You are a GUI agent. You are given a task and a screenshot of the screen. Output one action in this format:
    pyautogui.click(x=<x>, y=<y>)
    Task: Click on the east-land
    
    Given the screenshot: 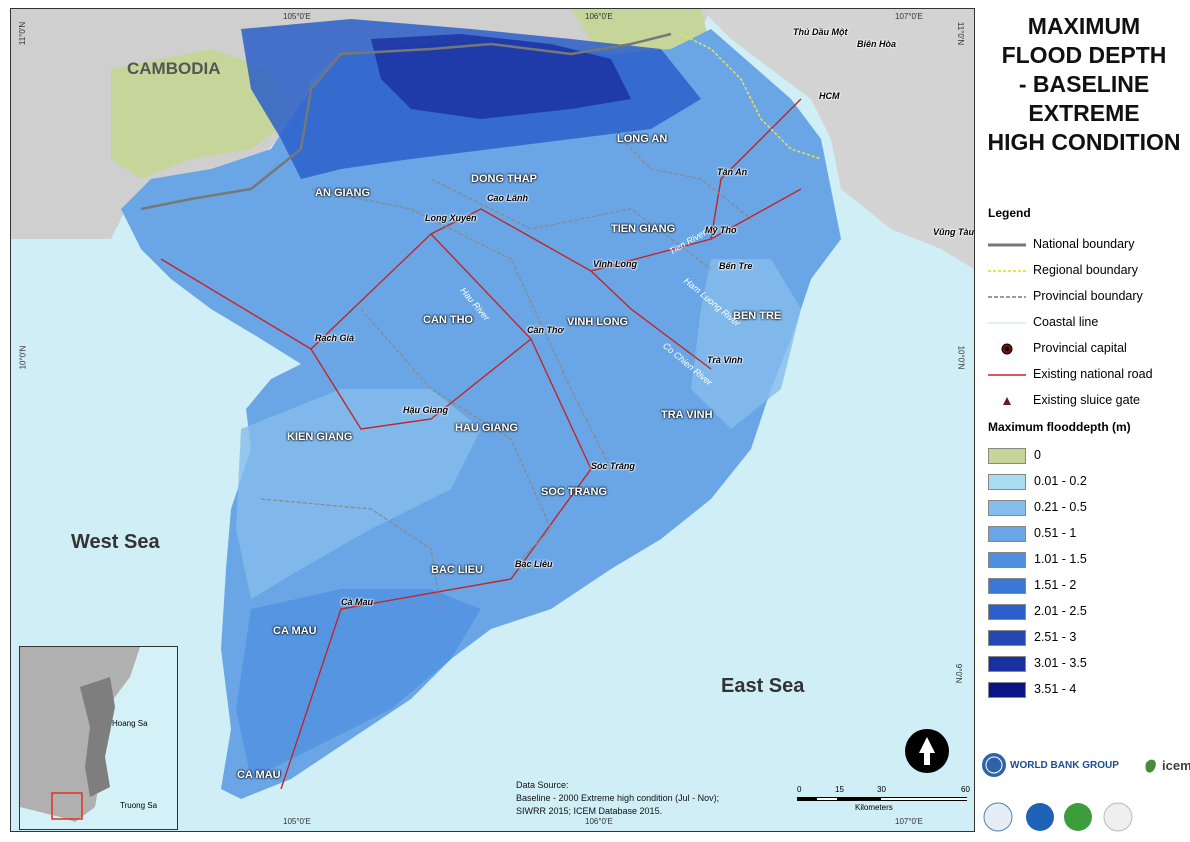 What is the action you would take?
    pyautogui.click(x=837, y=139)
    